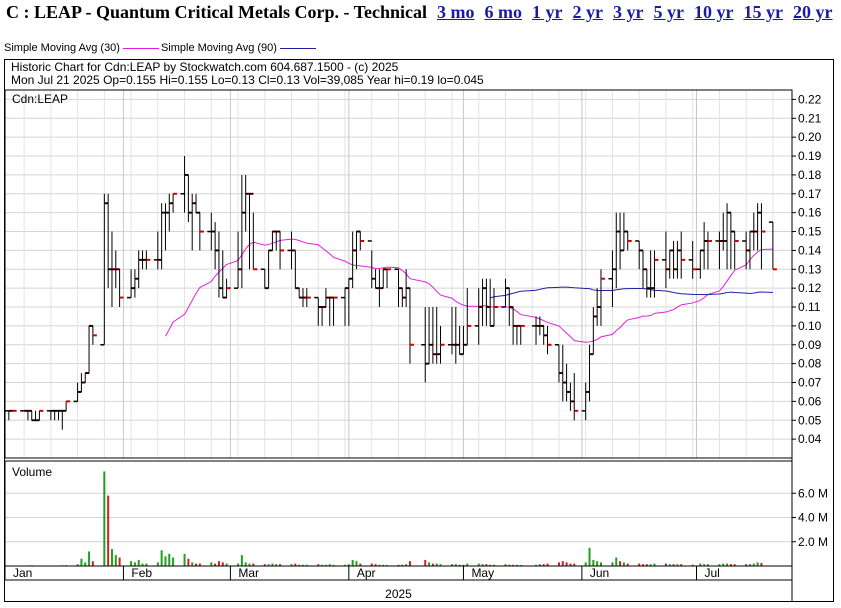  Describe the element at coordinates (297, 48) in the screenshot. I see `legend-sma90-swatch` at that location.